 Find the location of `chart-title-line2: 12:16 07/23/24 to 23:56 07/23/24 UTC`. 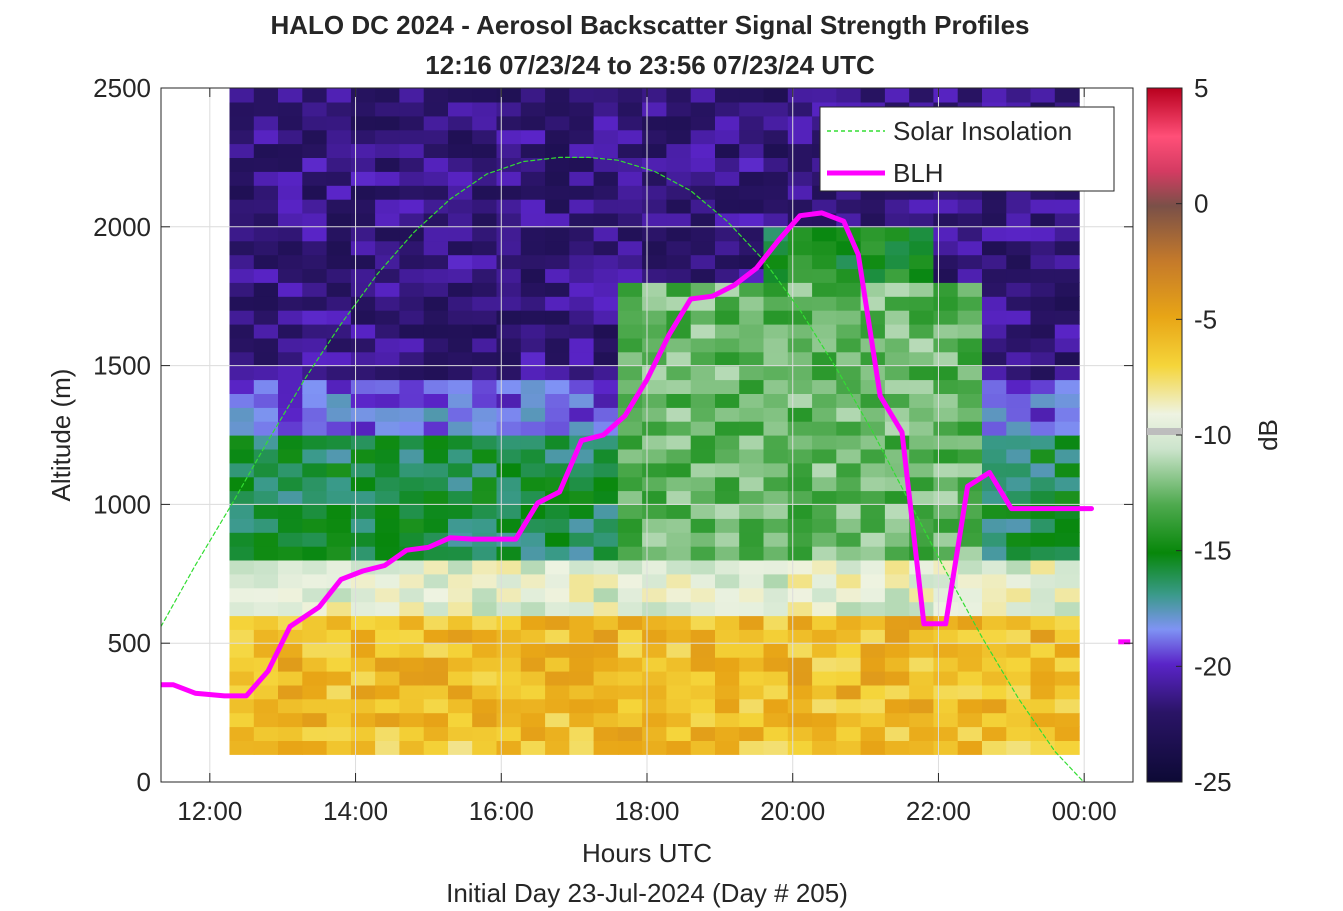

chart-title-line2: 12:16 07/23/24 to 23:56 07/23/24 UTC is located at coordinates (650, 65).